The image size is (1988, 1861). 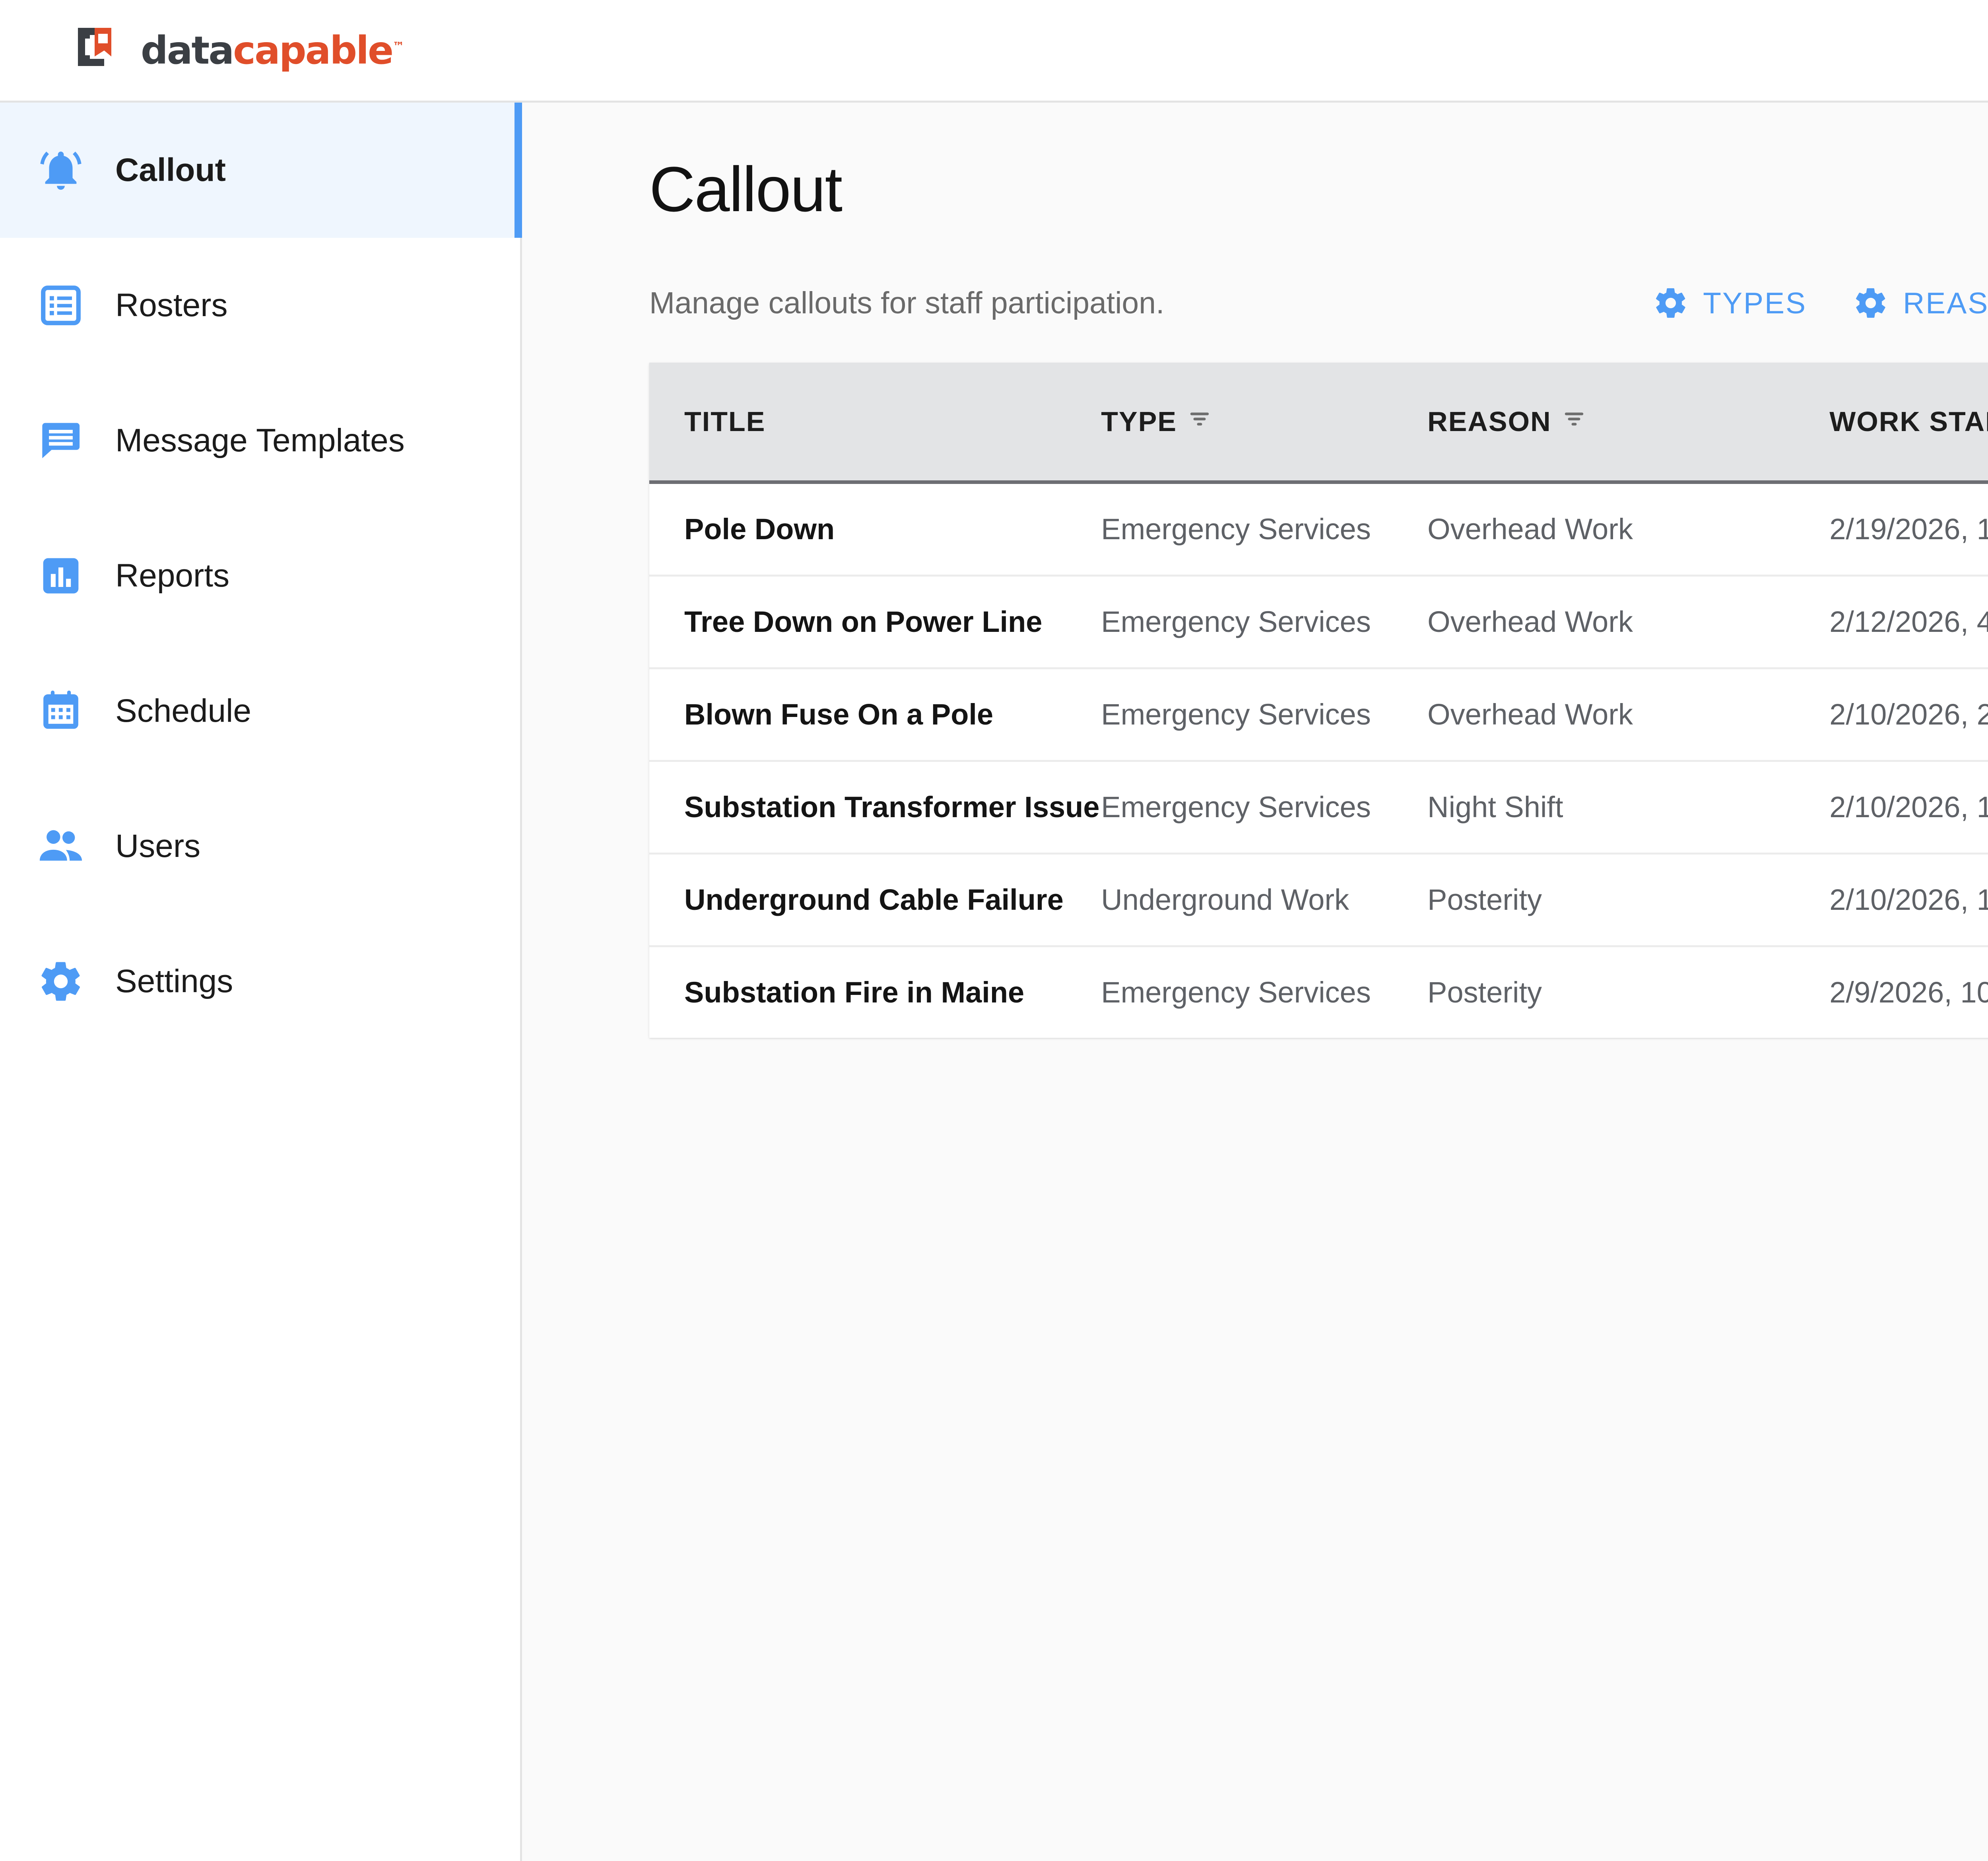 I want to click on column-label: WORK START, so click(x=1908, y=421).